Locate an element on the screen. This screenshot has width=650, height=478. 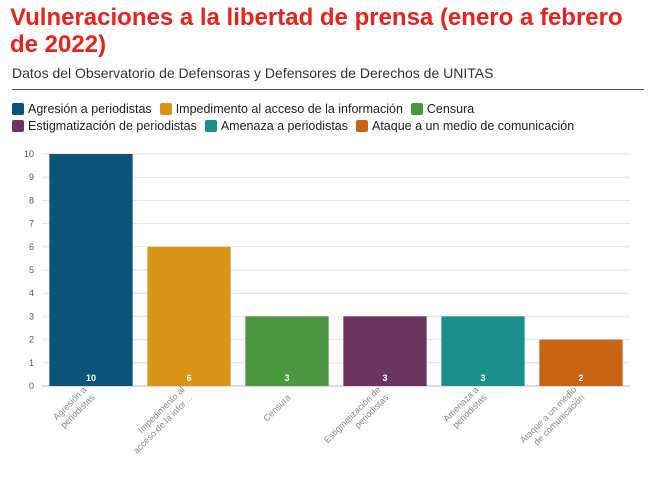
legend-item: Estigmatización de periodistas is located at coordinates (104, 126).